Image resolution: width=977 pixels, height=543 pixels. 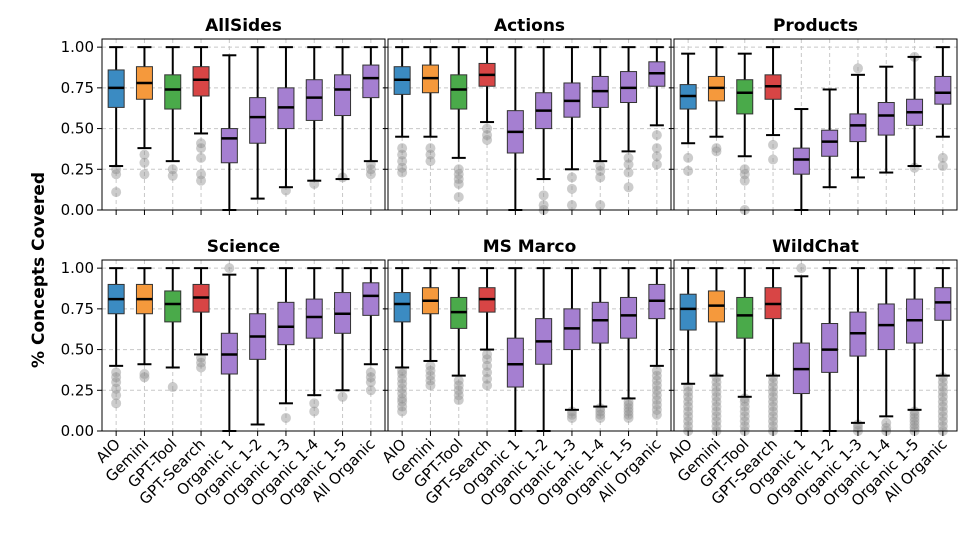 What do you see at coordinates (527, 115) in the screenshot?
I see `panel-actions: Actions` at bounding box center [527, 115].